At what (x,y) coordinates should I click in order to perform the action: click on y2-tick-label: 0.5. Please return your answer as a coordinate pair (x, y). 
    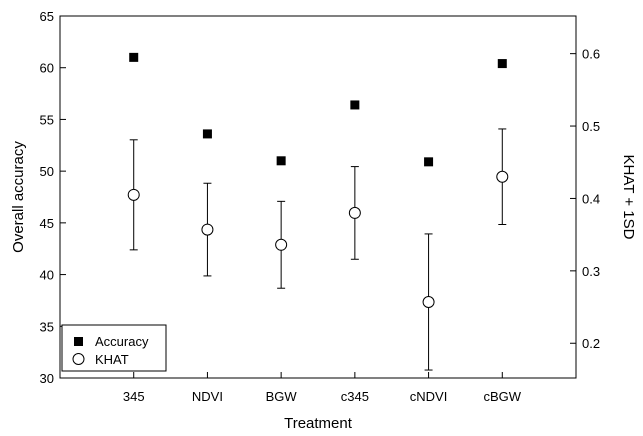
    Looking at the image, I should click on (591, 126).